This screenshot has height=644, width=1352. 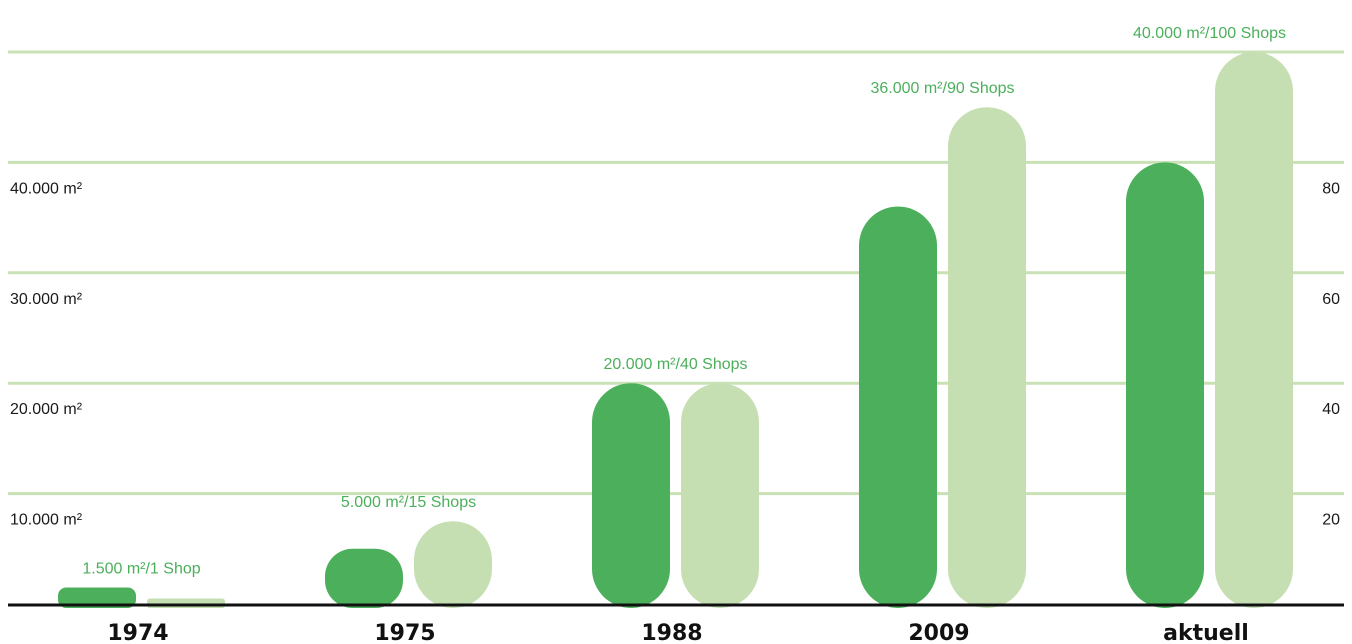 I want to click on bar-shops-1974, so click(x=186, y=603).